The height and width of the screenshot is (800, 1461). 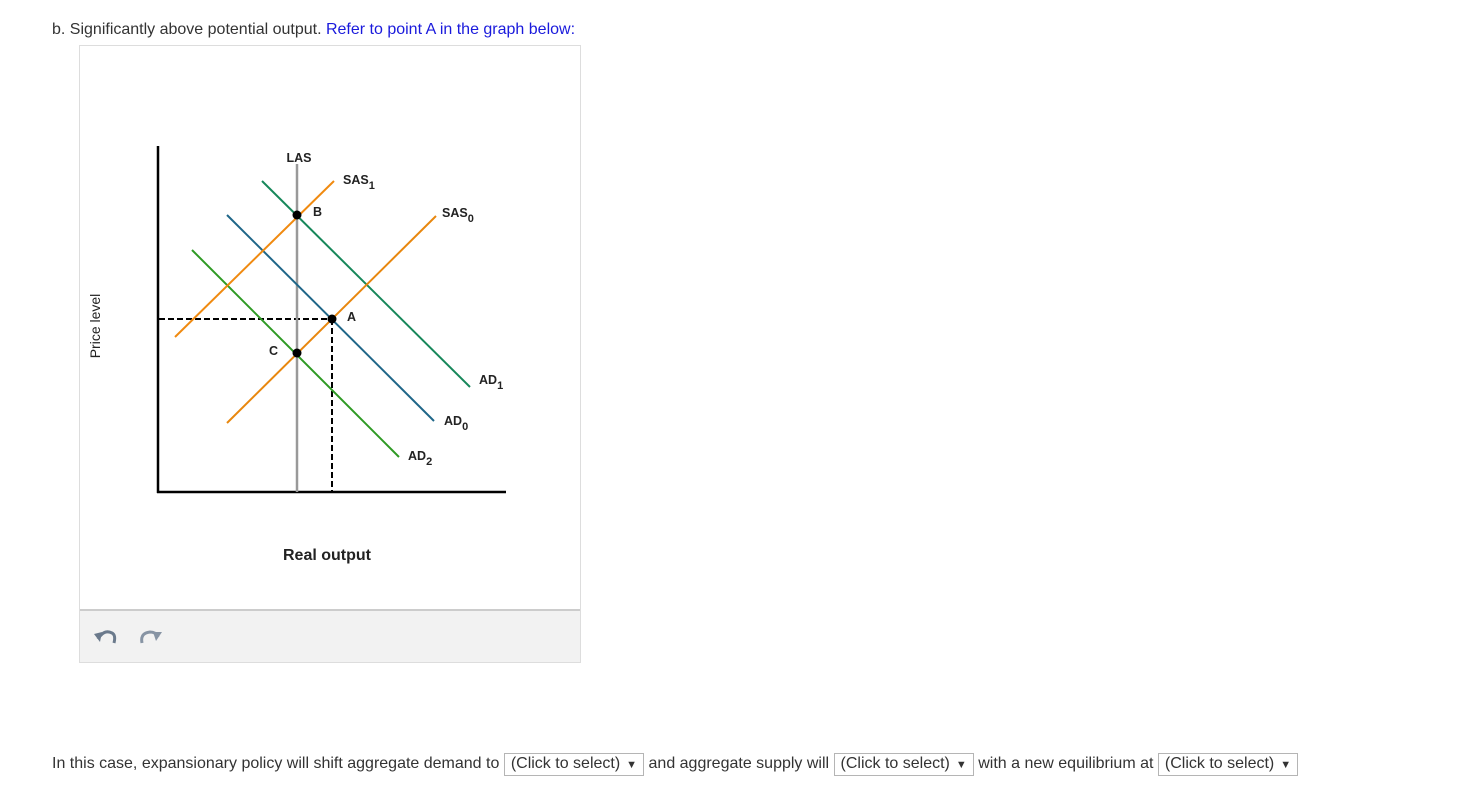 What do you see at coordinates (332, 319) in the screenshot?
I see `point-a` at bounding box center [332, 319].